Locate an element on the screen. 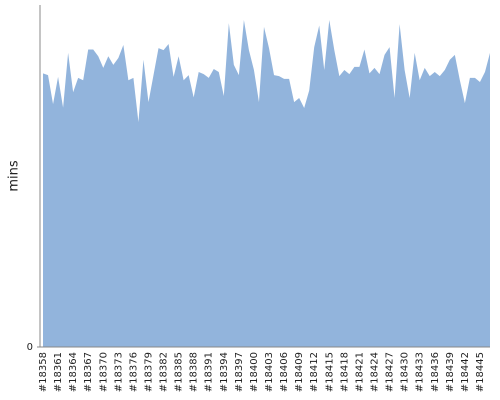  x-tick-label: #18358 is located at coordinates (43, 372).